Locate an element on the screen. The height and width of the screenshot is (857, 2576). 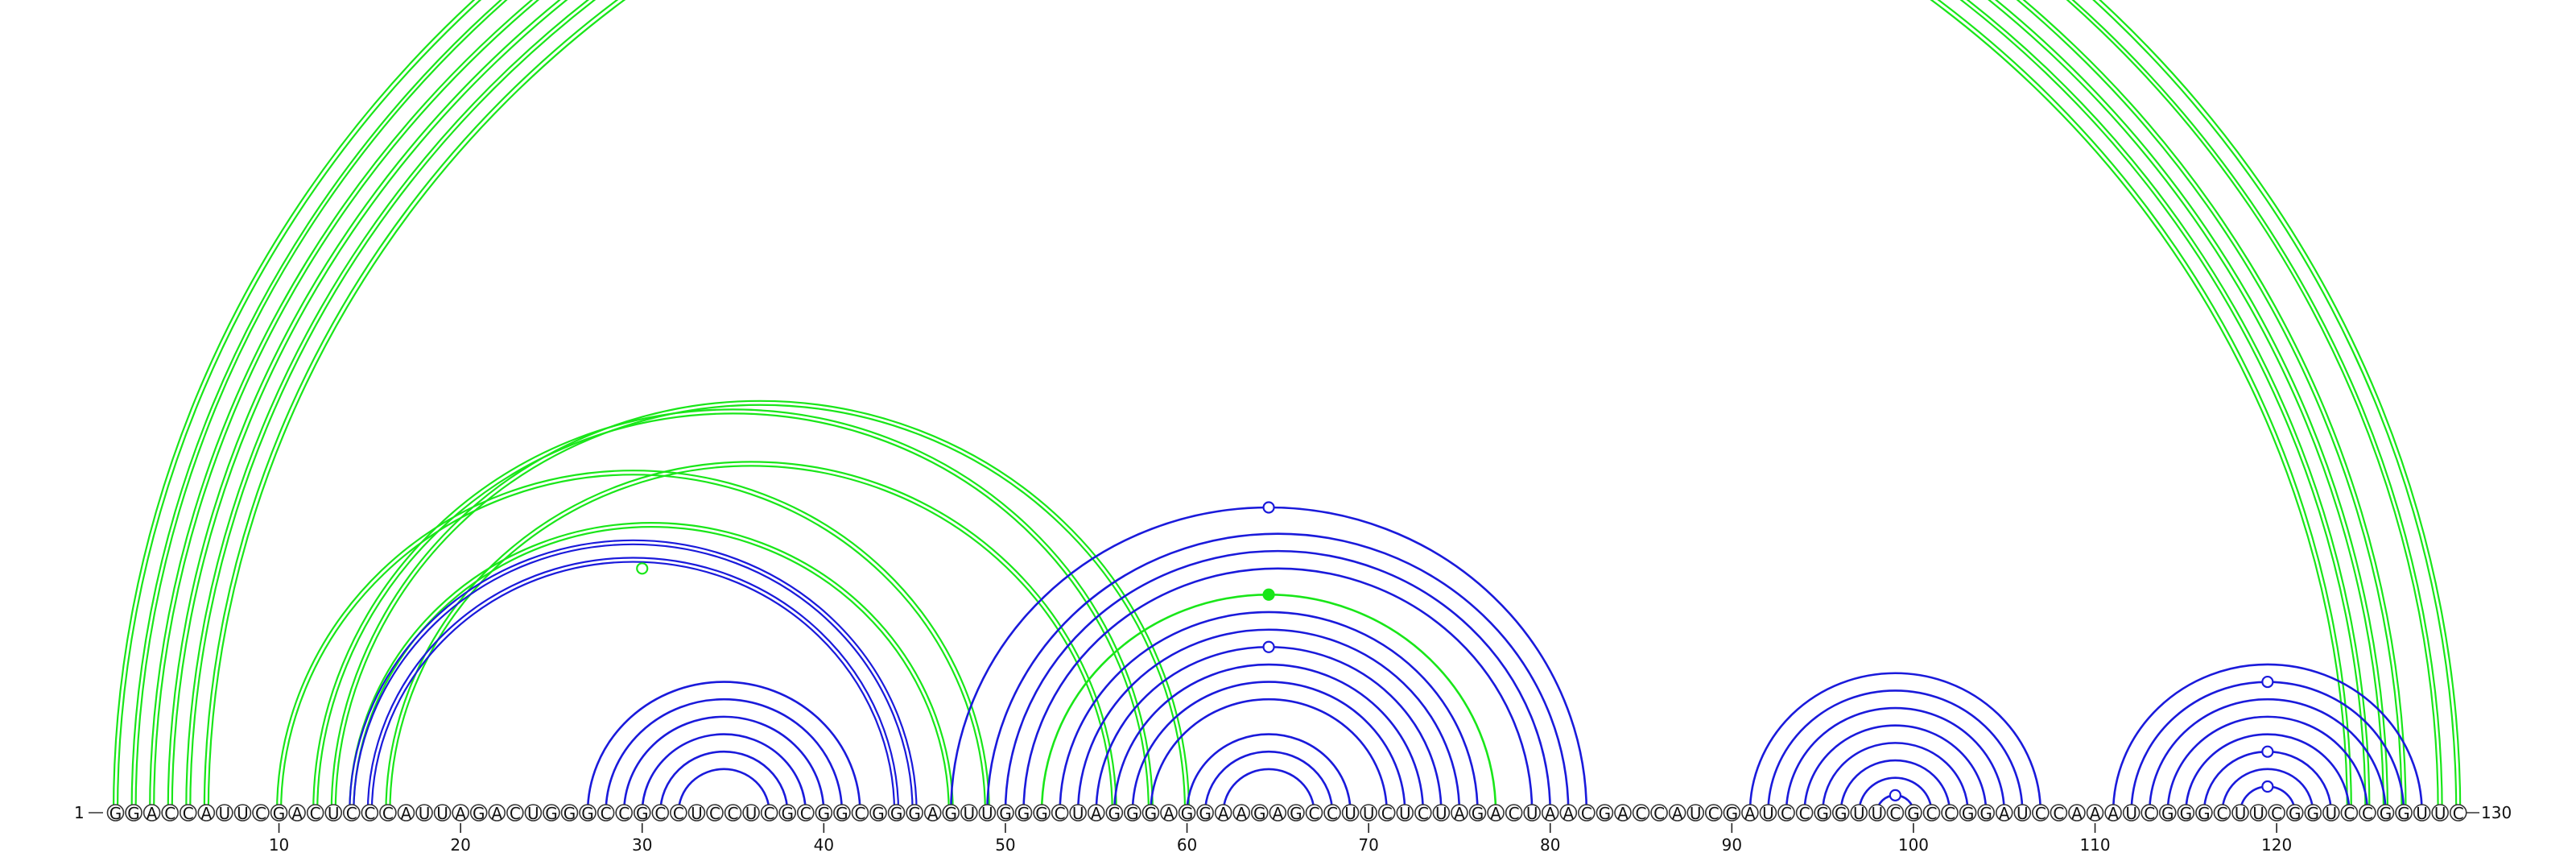
nucleotide-124: C is located at coordinates (2349, 813).